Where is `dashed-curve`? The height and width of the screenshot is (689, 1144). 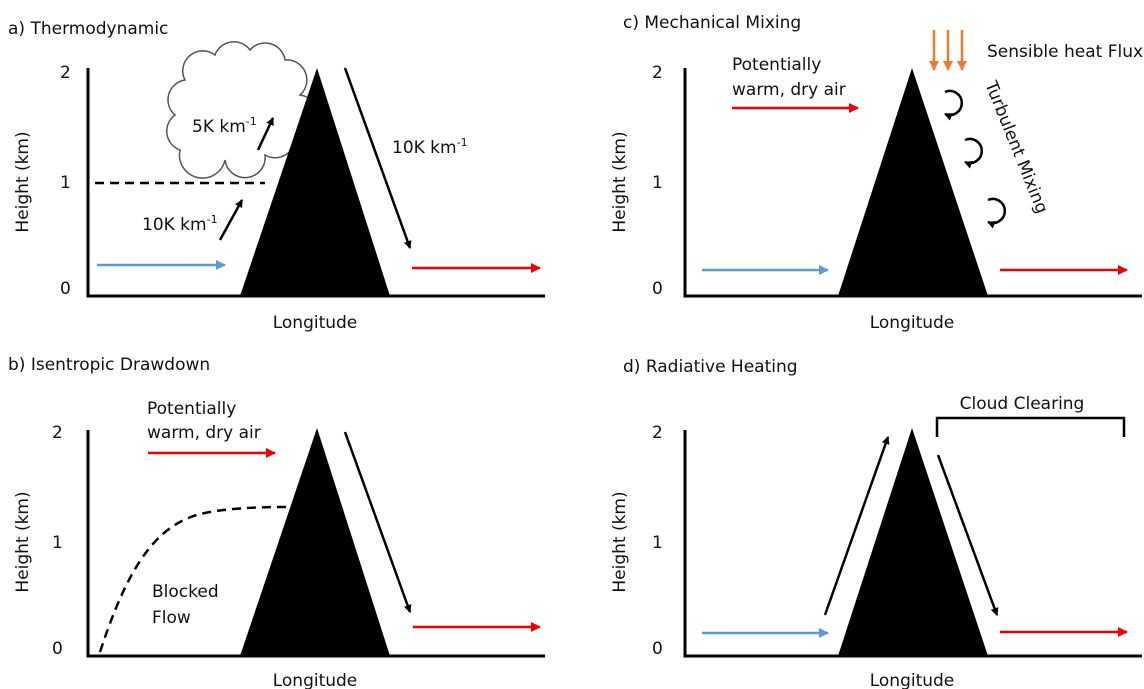 dashed-curve is located at coordinates (195, 579).